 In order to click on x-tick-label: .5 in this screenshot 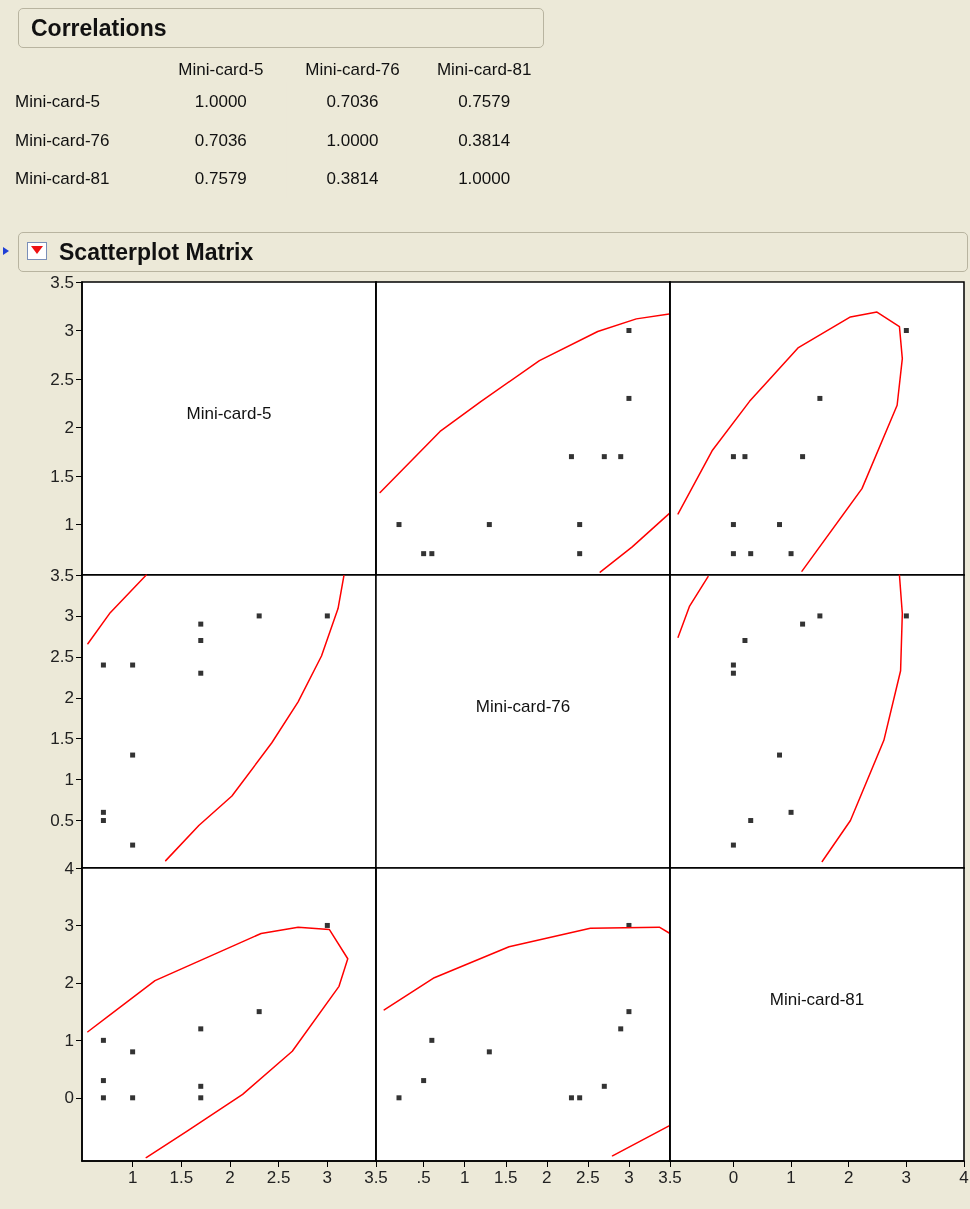, I will do `click(423, 1177)`.